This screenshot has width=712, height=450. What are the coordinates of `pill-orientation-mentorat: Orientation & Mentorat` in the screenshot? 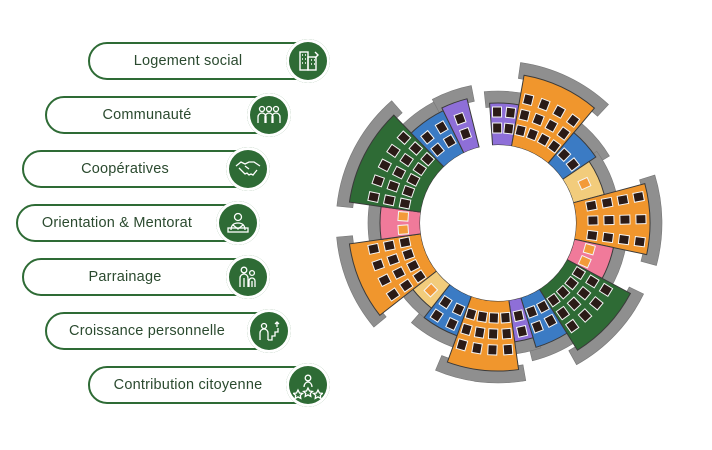 It's located at (138, 223).